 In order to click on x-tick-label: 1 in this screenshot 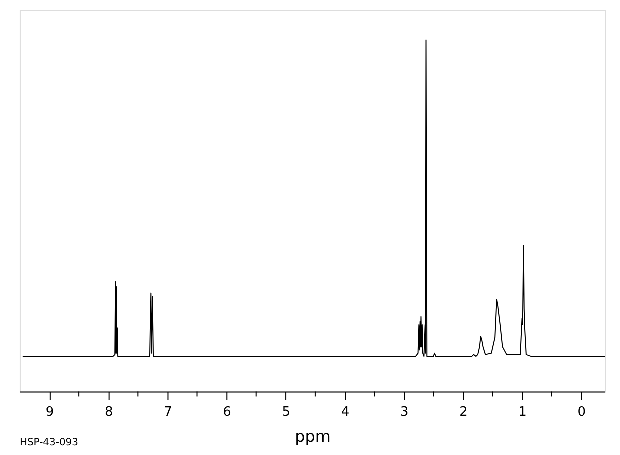, I will do `click(522, 412)`.